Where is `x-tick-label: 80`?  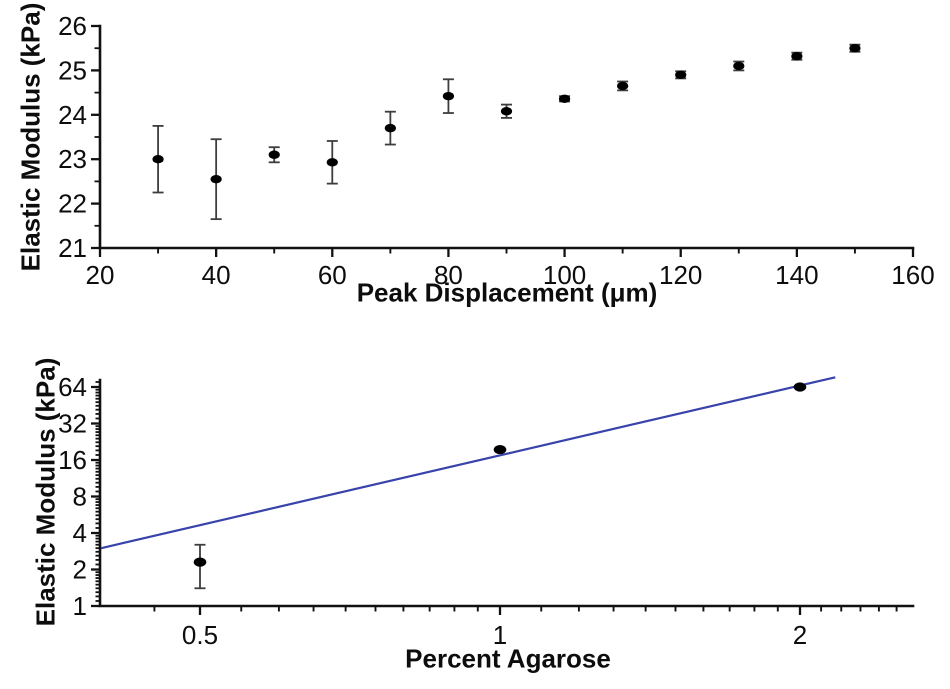 x-tick-label: 80 is located at coordinates (448, 275).